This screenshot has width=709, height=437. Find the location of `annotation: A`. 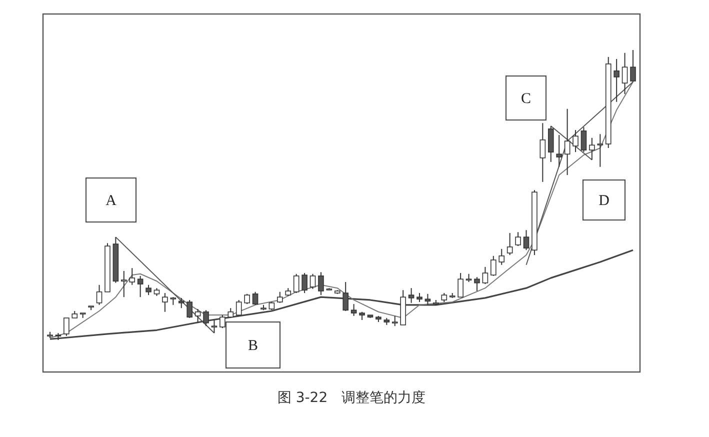

annotation: A is located at coordinates (111, 201).